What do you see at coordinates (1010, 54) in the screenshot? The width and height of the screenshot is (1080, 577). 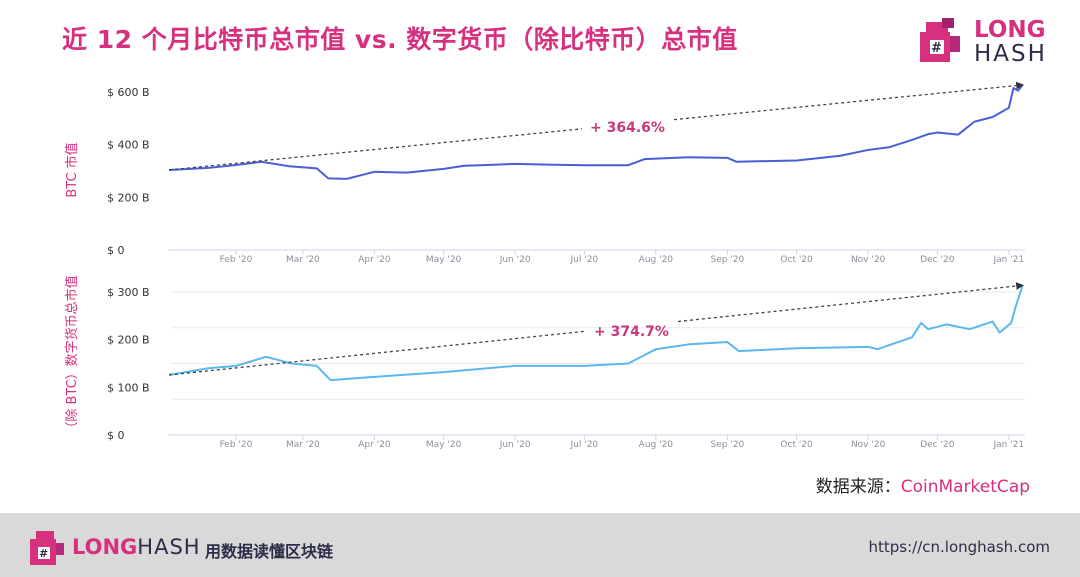 I see `logo-word-hash: HASH` at bounding box center [1010, 54].